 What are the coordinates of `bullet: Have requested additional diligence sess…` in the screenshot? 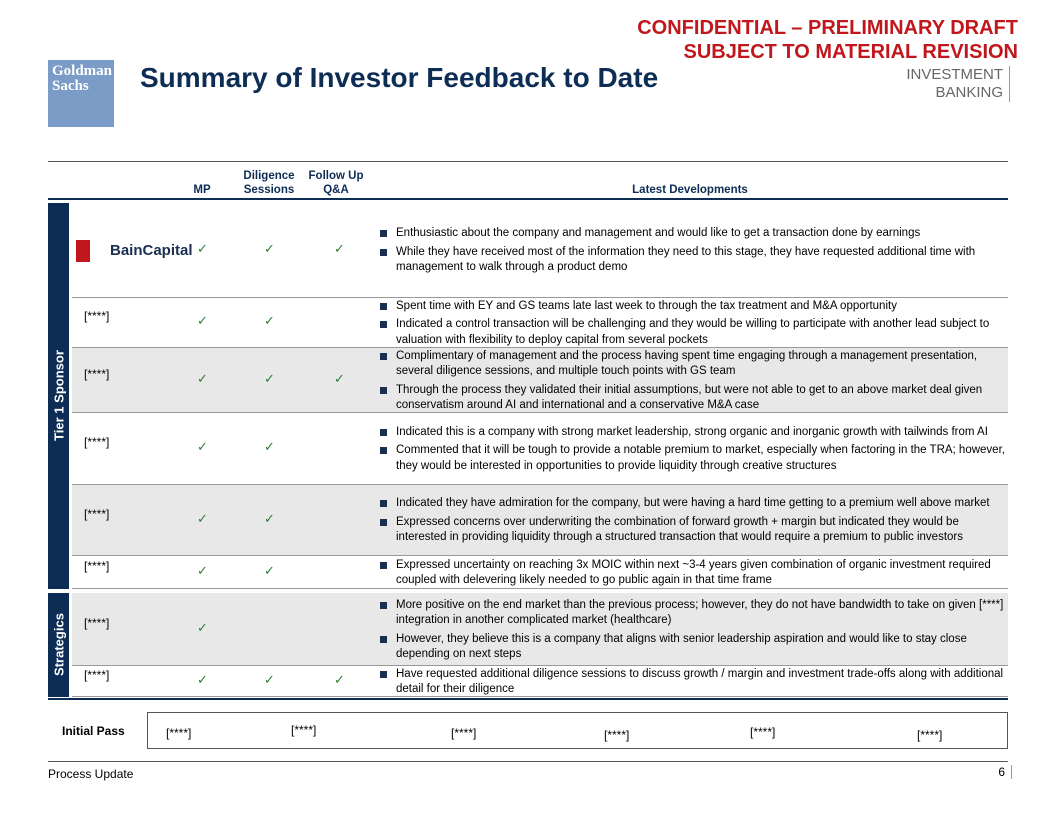 It's located at (691, 682).